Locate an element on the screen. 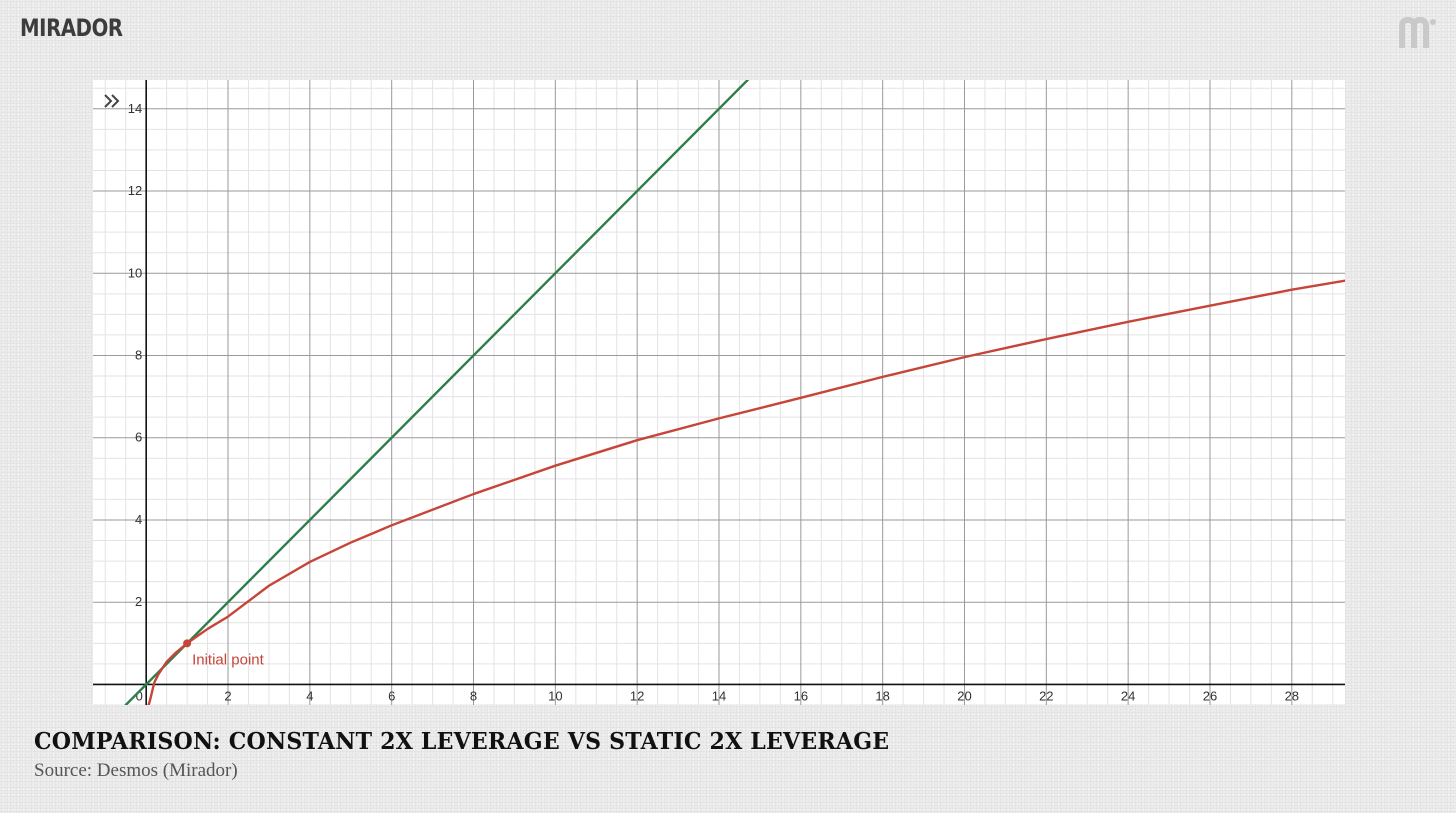 The height and width of the screenshot is (813, 1456). initial-point-label: Initial point is located at coordinates (228, 659).